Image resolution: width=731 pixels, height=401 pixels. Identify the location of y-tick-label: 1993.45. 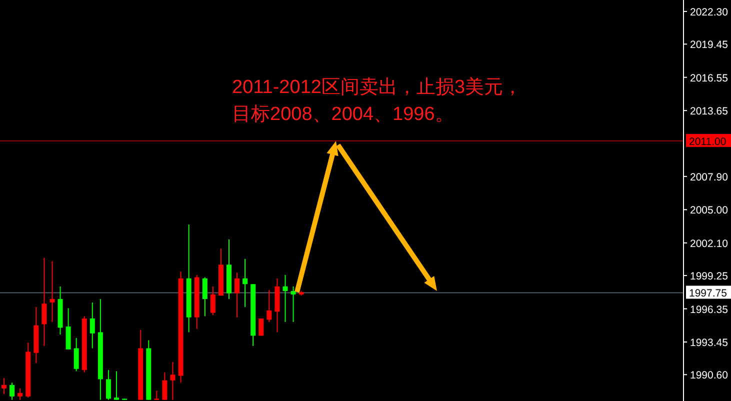
(709, 342).